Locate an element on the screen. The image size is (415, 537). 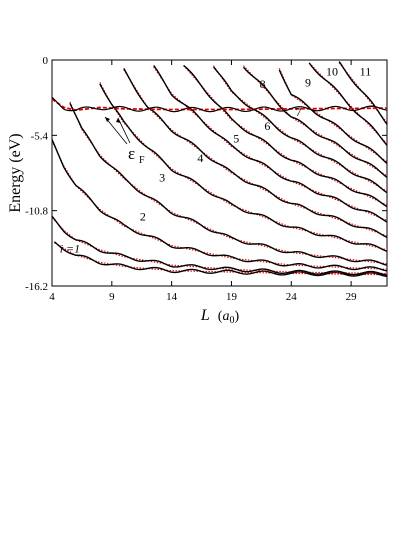
model-level-1-dotted is located at coordinates (221, 259).